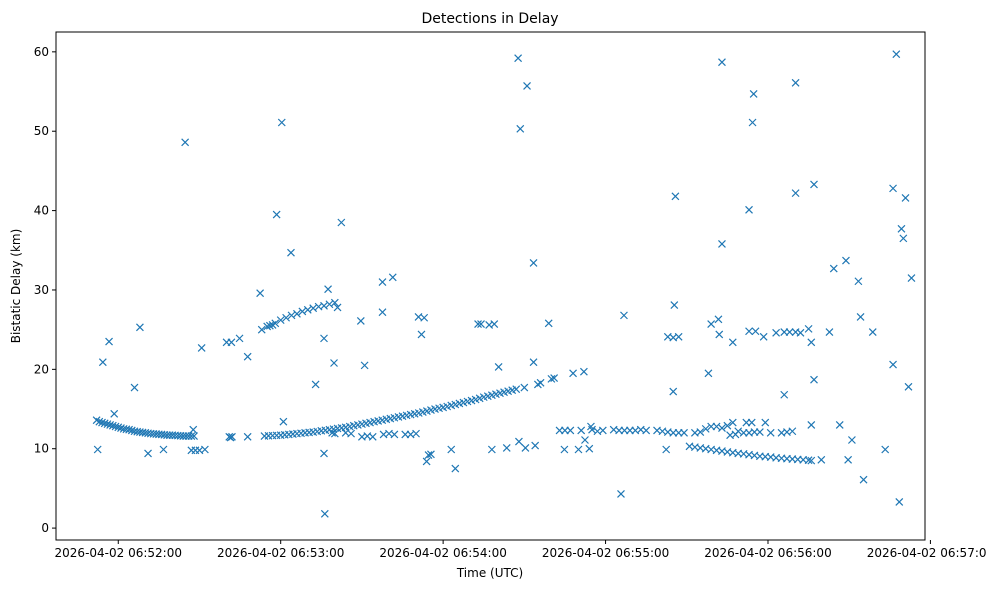 The height and width of the screenshot is (594, 987). Describe the element at coordinates (41, 290) in the screenshot. I see `y-tick-label: 30` at that location.